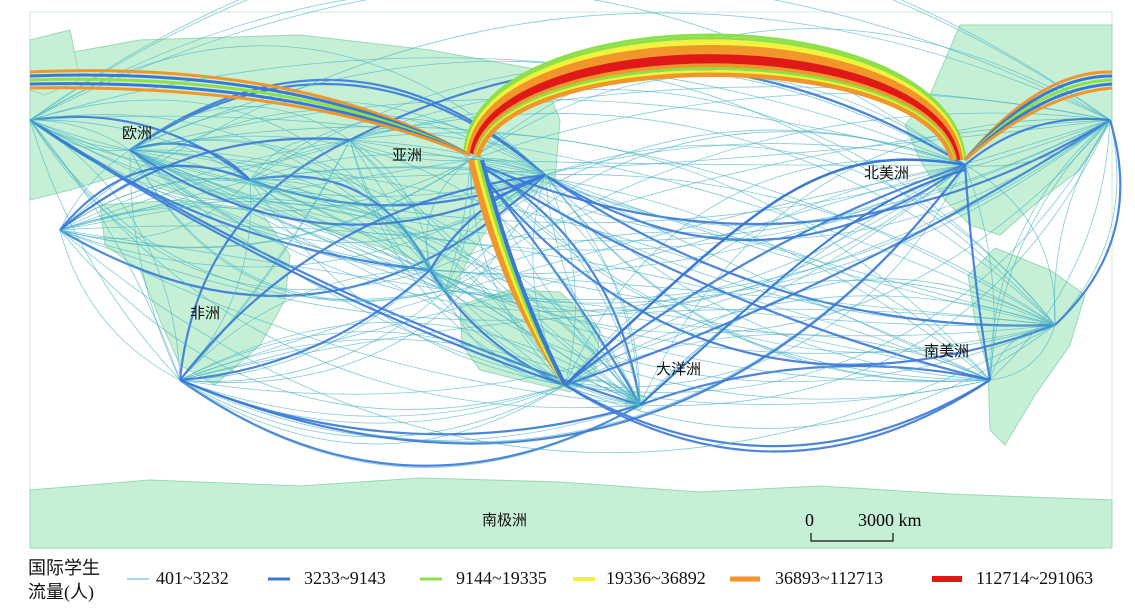  Describe the element at coordinates (345, 578) in the screenshot. I see `legend-label: 3233~9143` at that location.